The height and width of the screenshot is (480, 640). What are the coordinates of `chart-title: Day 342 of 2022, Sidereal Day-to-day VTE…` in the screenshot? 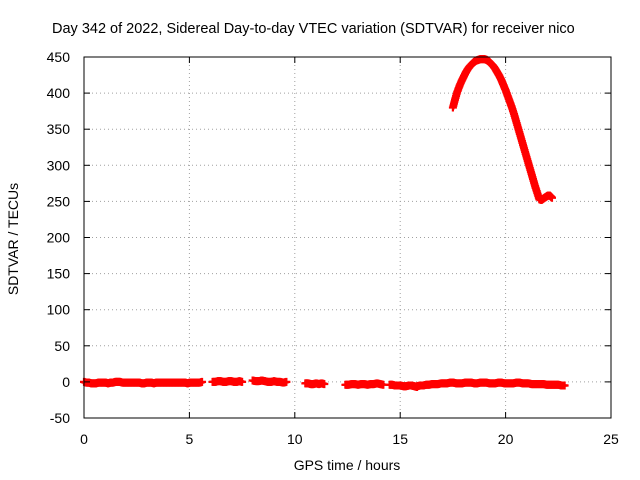 It's located at (313, 29).